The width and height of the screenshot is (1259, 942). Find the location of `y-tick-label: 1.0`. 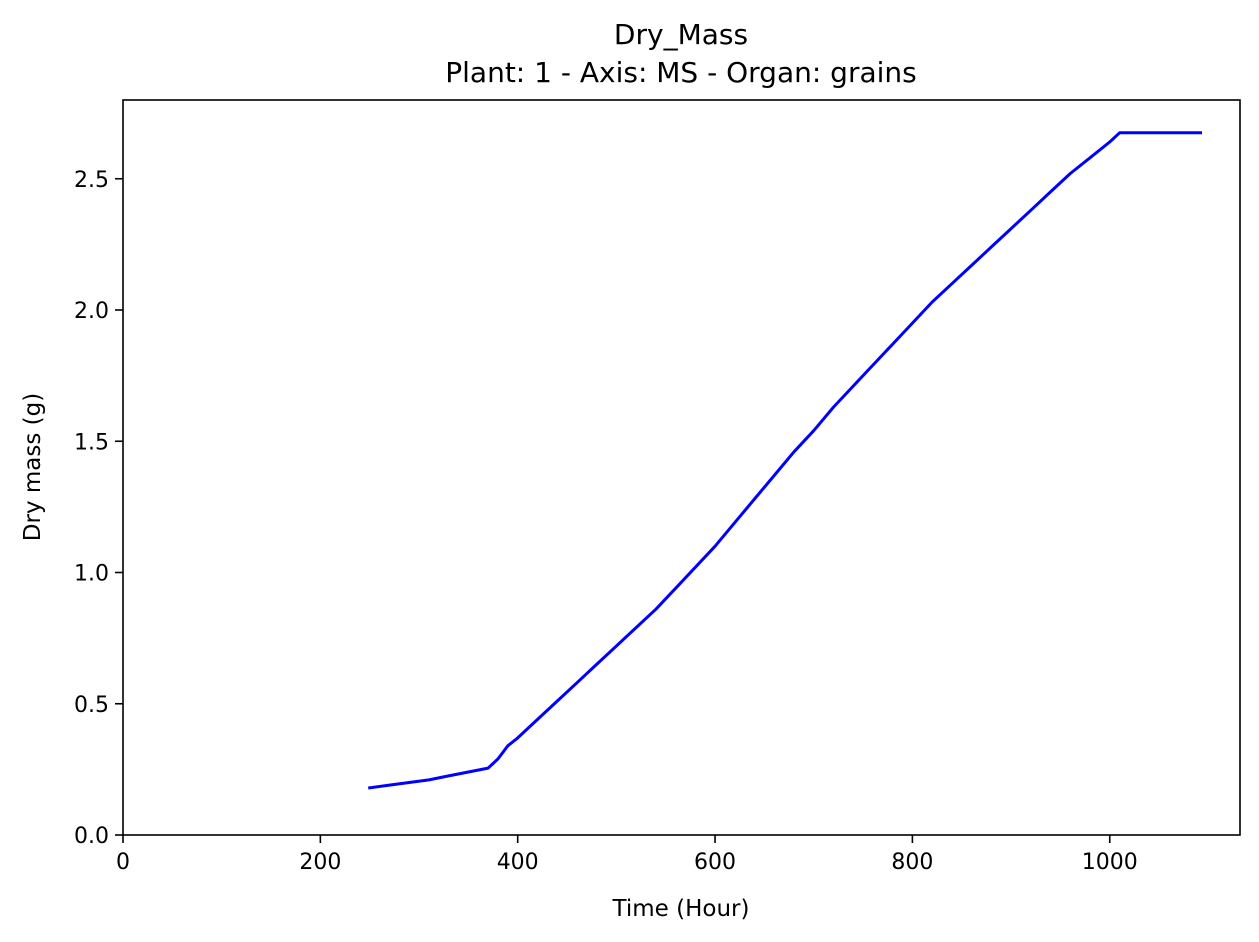

y-tick-label: 1.0 is located at coordinates (91, 574).